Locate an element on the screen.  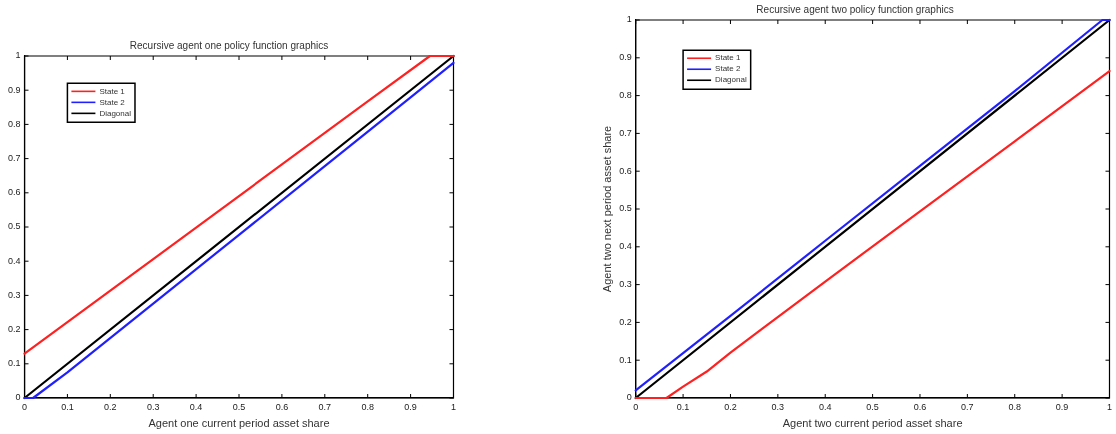
y-axis-title: Agent two next period asset share is located at coordinates (606, 209).